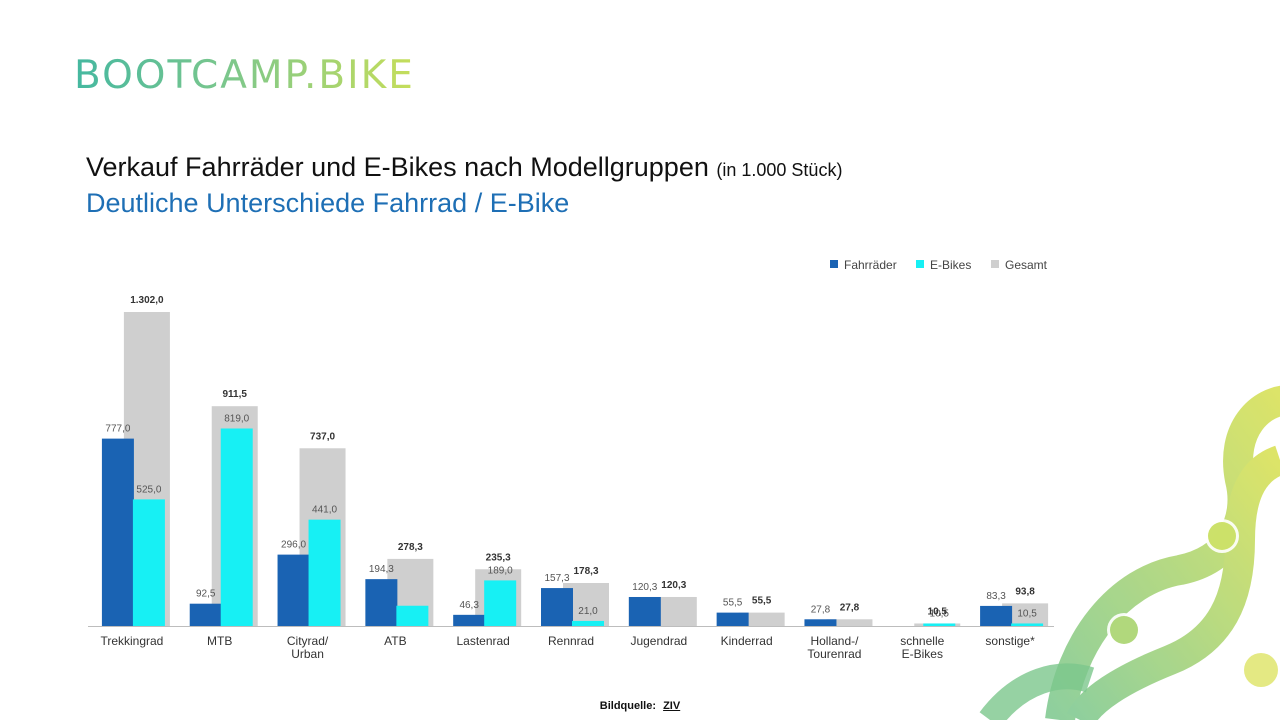  Describe the element at coordinates (1010, 641) in the screenshot. I see `category-label: sonstige*` at that location.